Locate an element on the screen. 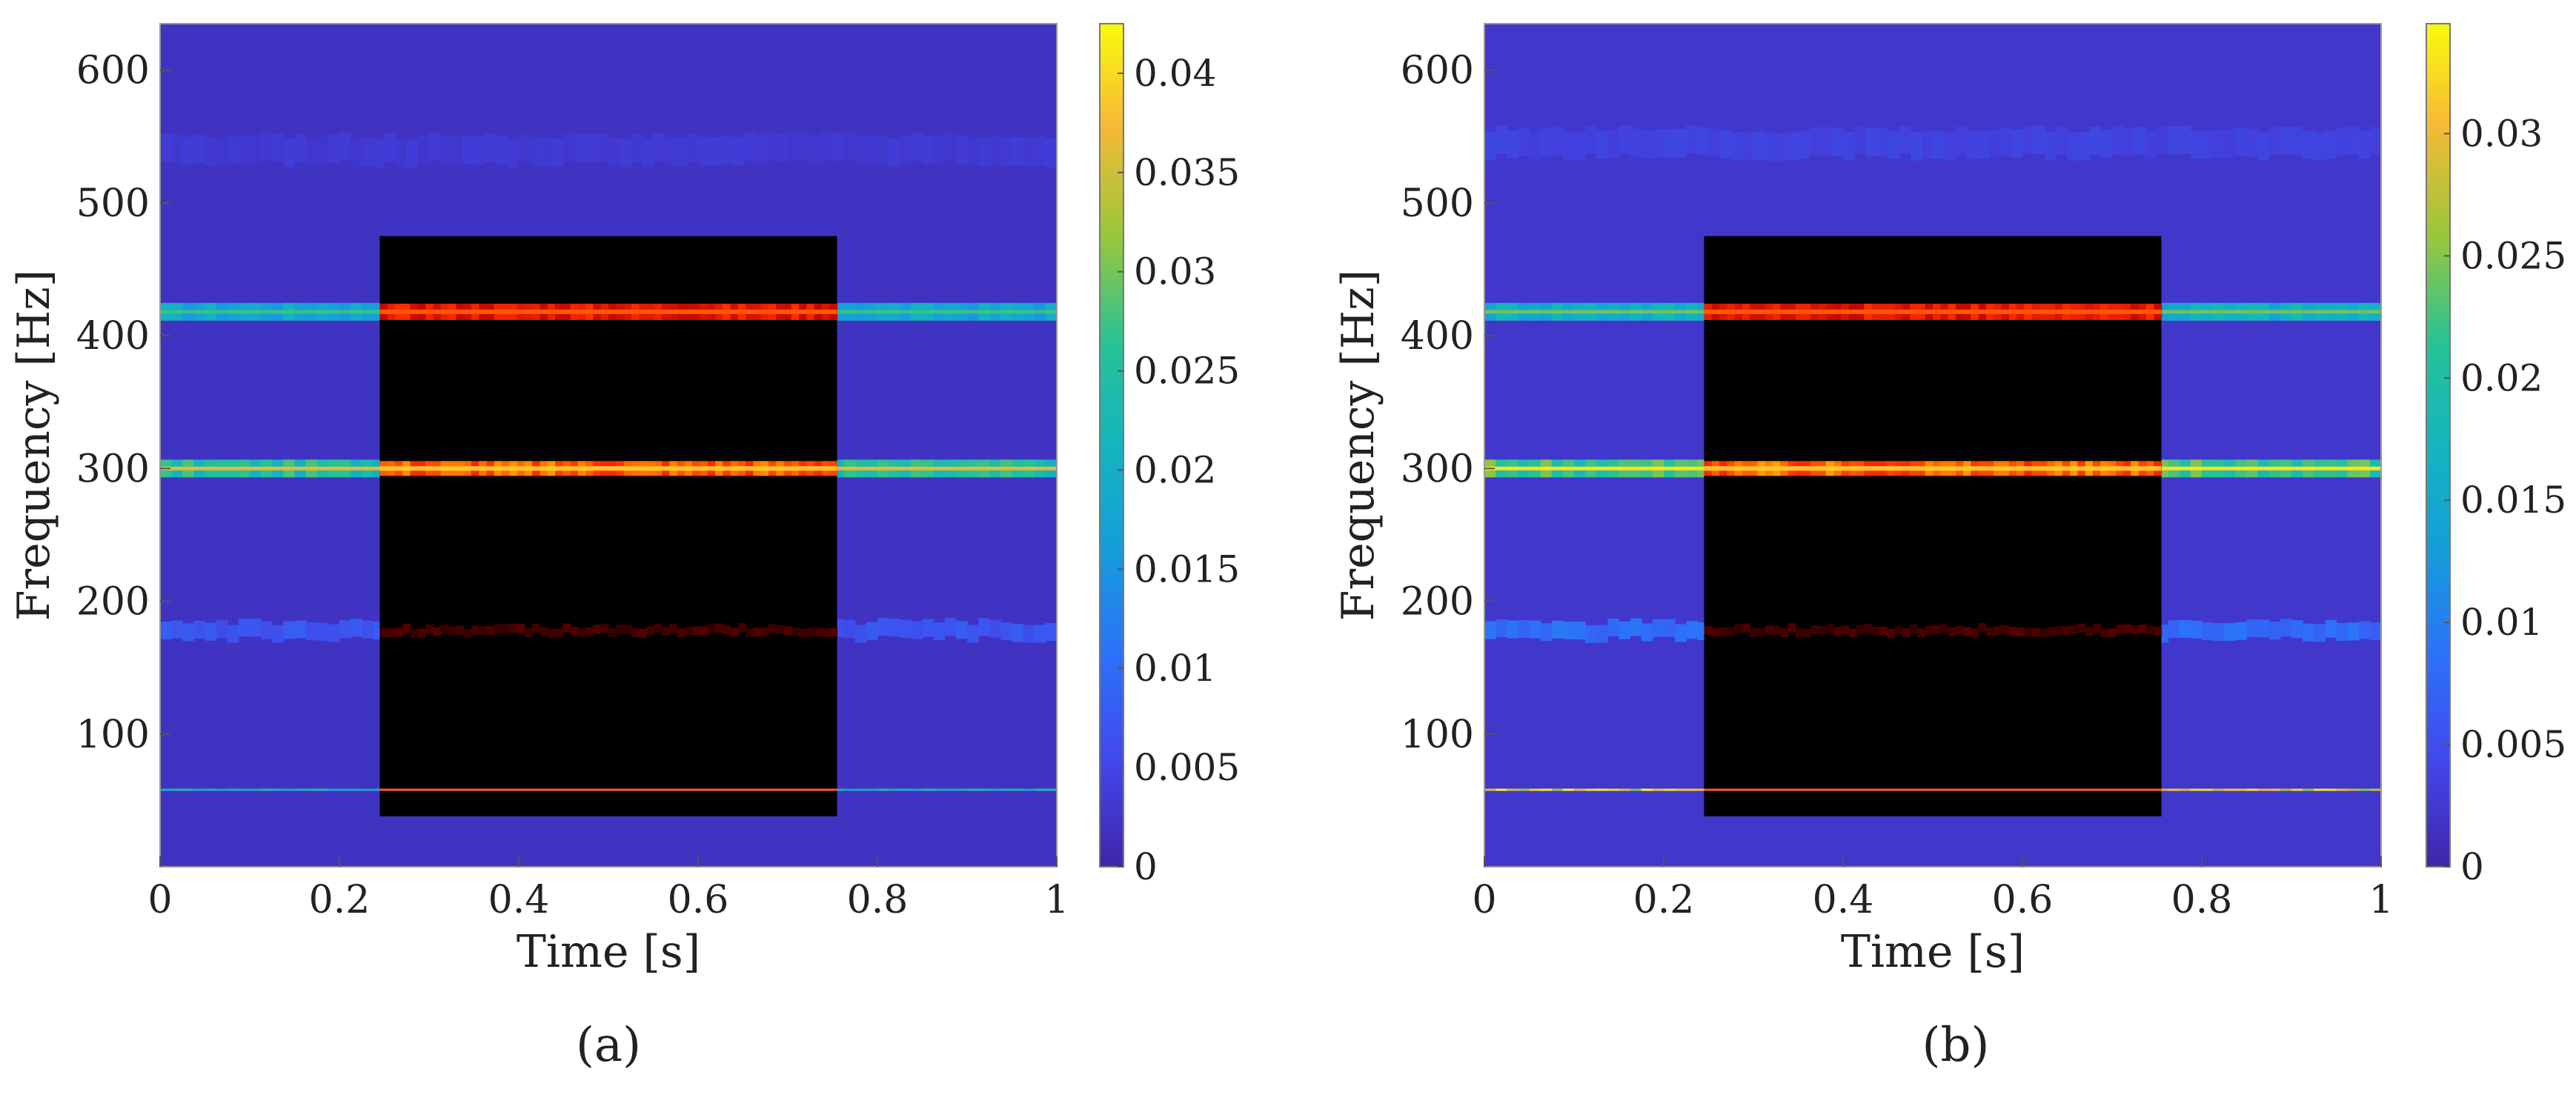 The image size is (2576, 1112). colorbar-scale is located at coordinates (1111, 445).